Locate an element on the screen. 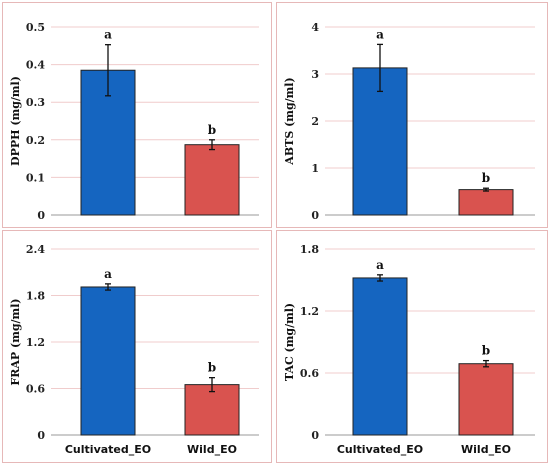  dpph-y-axis-label: DPPH (mg/ml) is located at coordinates (15, 121).